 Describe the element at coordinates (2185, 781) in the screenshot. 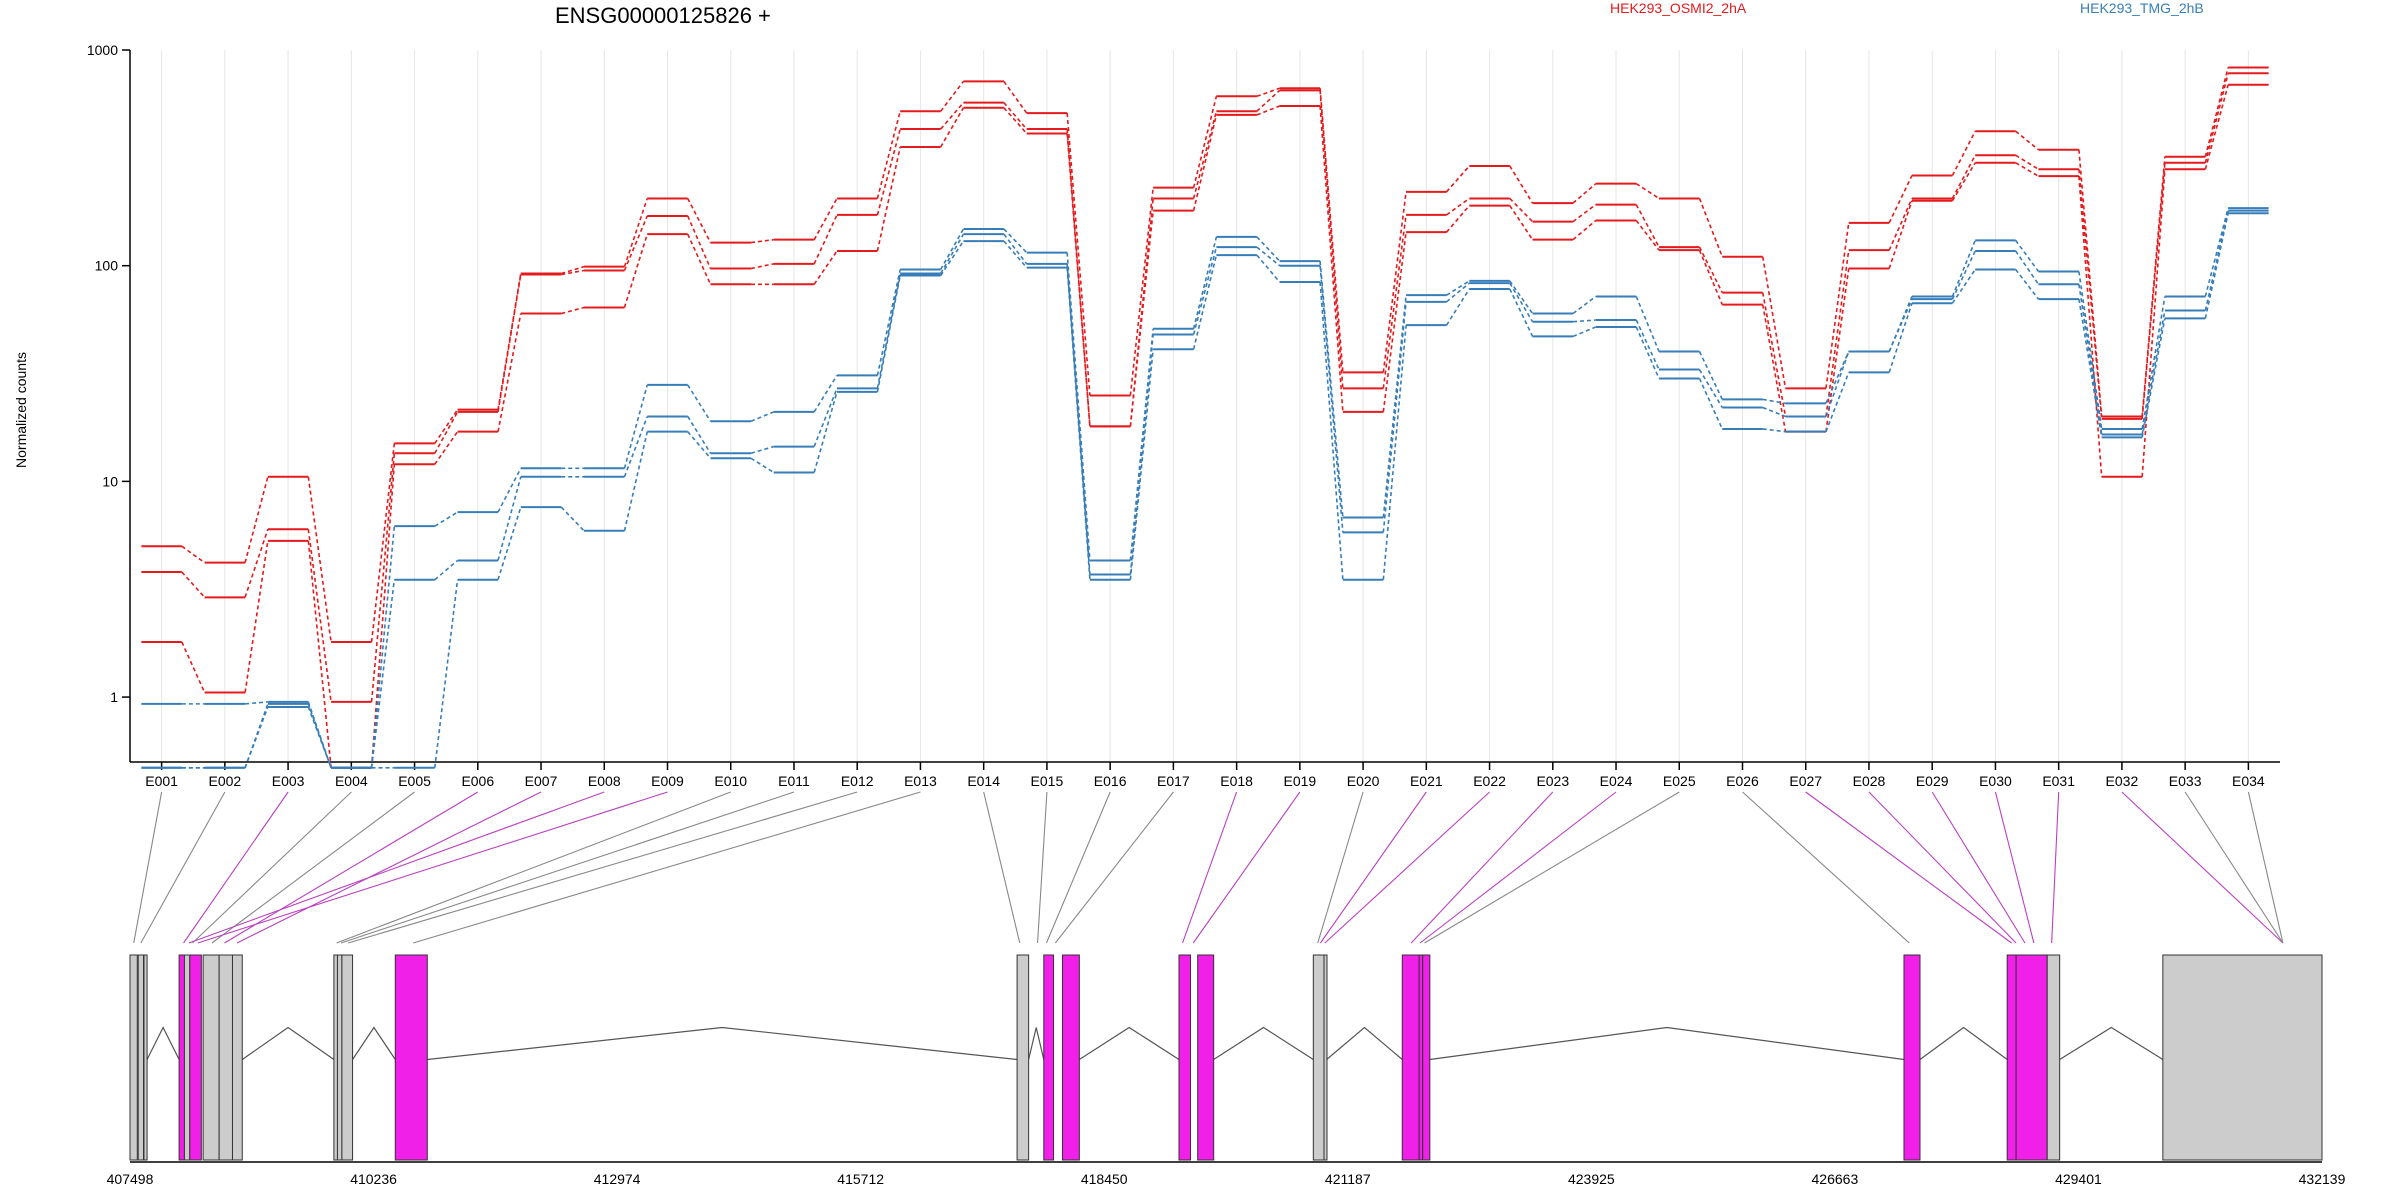

I see `x-tick-label-e033: E033` at that location.